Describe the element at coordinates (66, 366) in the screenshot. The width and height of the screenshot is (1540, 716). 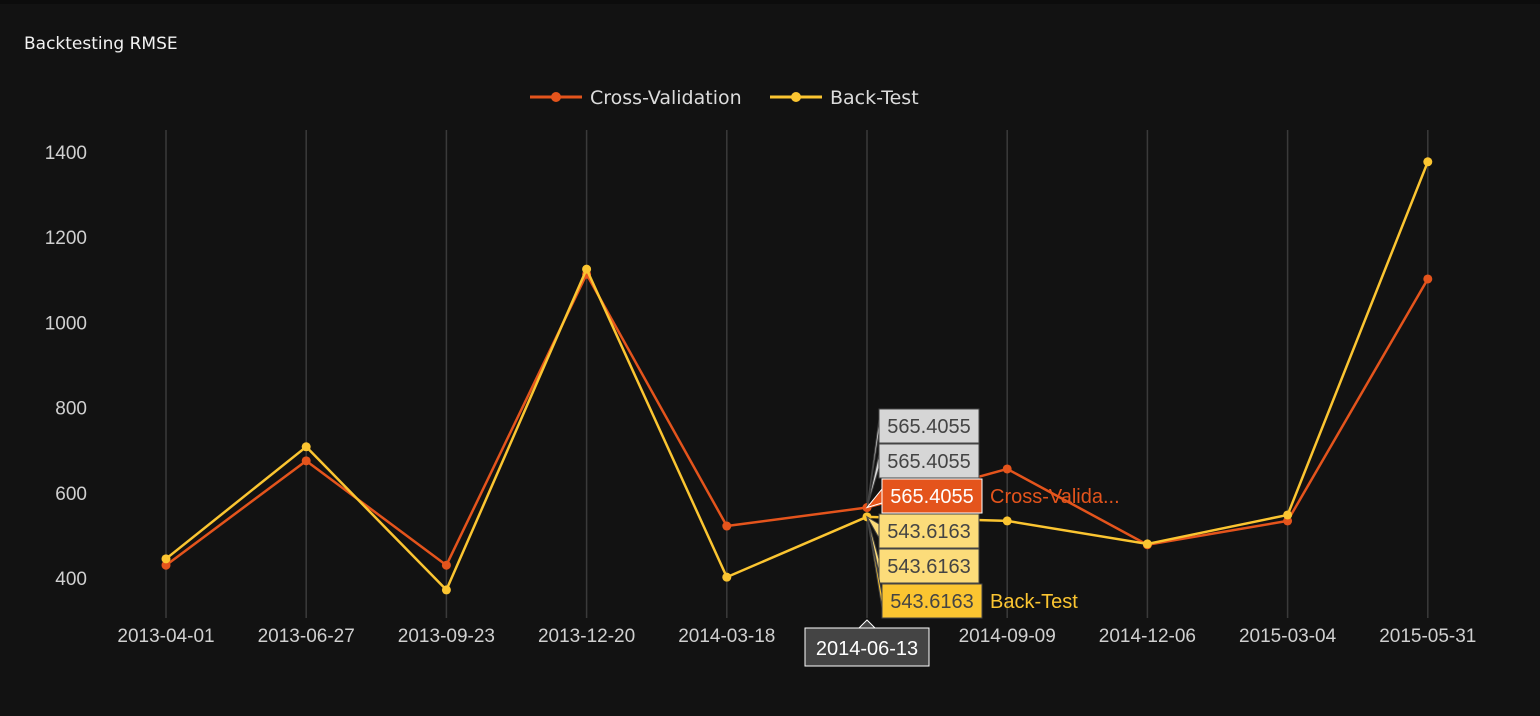
I see `y-axis: 400 600 800 1000 1200 1400` at that location.